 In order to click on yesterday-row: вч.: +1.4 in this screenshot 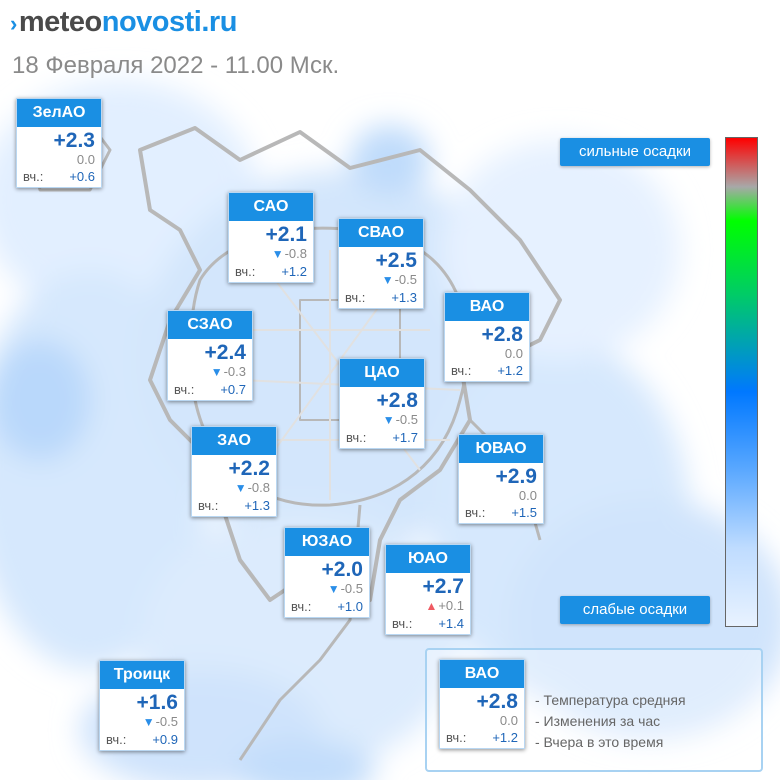, I will do `click(428, 624)`.